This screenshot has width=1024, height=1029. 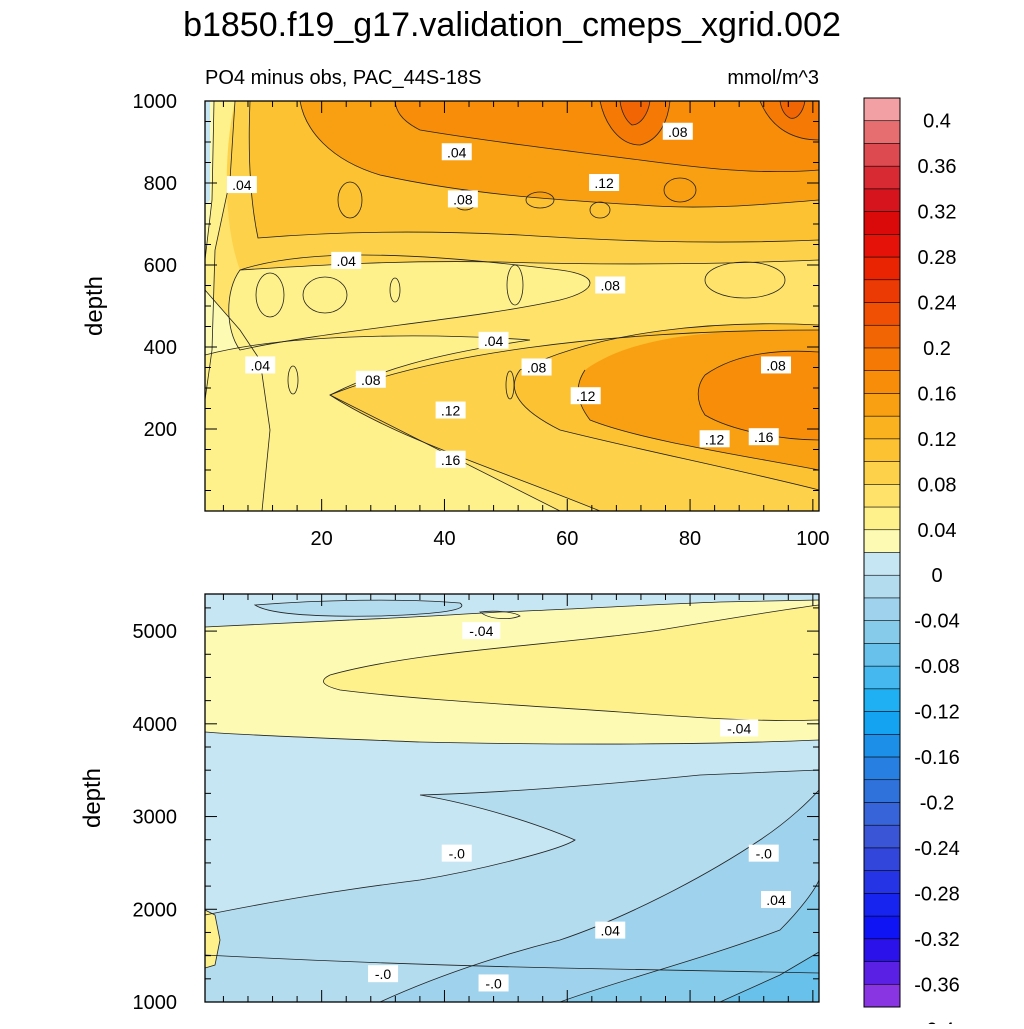 I want to click on lower-y-axis-label: depth, so click(x=92, y=798).